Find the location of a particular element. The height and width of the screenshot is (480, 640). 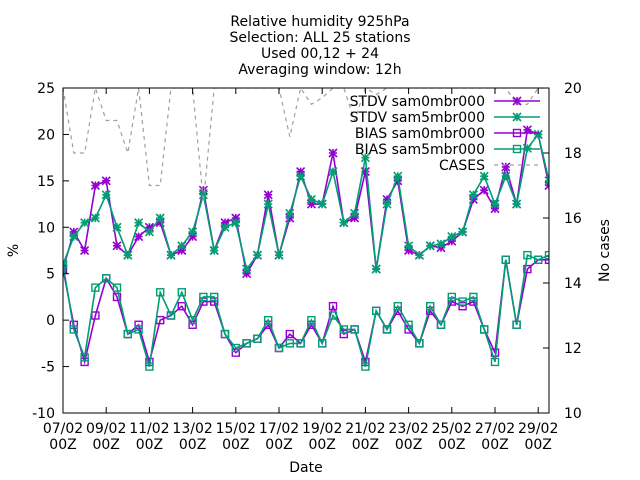

legend-label: BIAS sam0mbr000 is located at coordinates (420, 134).